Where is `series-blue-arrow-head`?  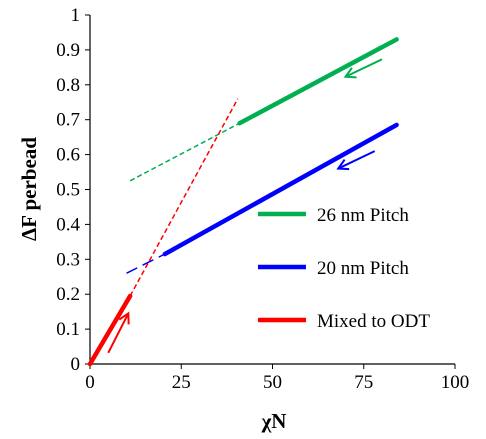
series-blue-arrow-head is located at coordinates (343, 165).